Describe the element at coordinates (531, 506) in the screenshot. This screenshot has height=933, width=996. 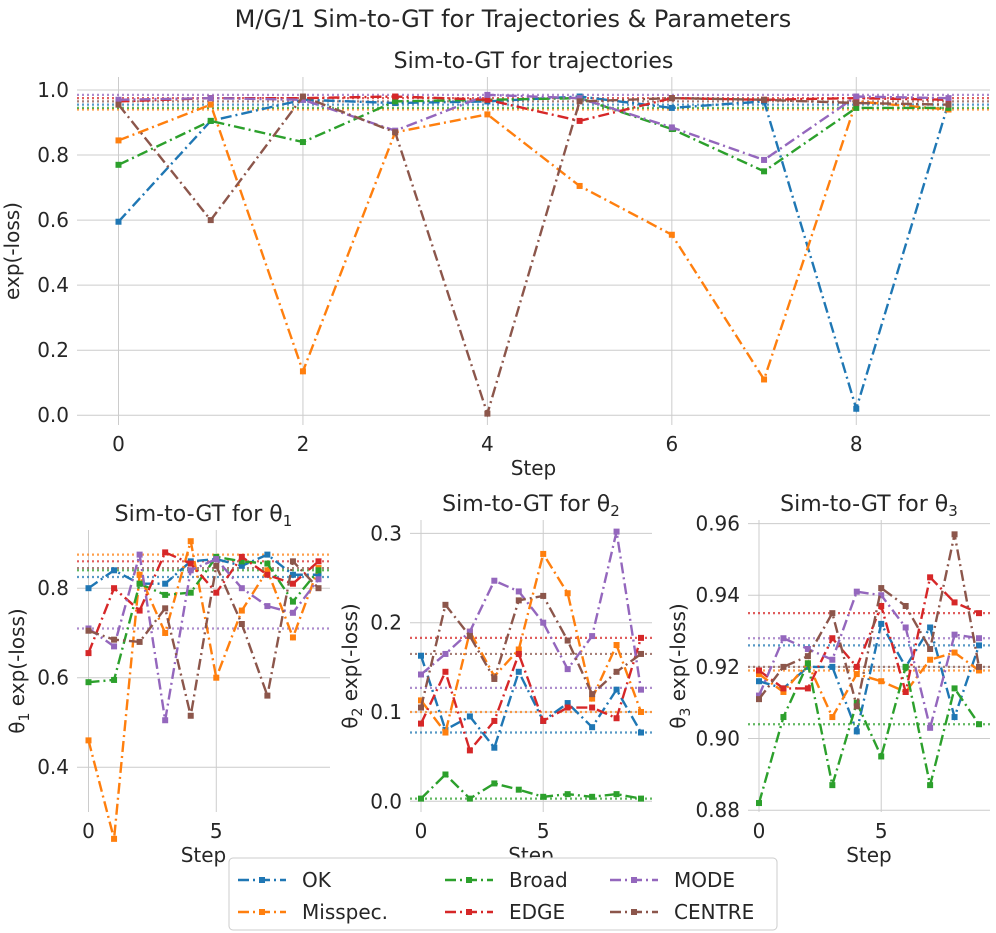
I see `chart-title: Sim-to-GT for θ2` at that location.